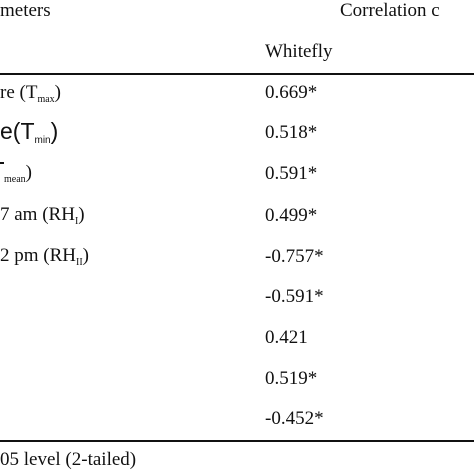  Describe the element at coordinates (291, 173) in the screenshot. I see `value-cell: 0.591*` at that location.